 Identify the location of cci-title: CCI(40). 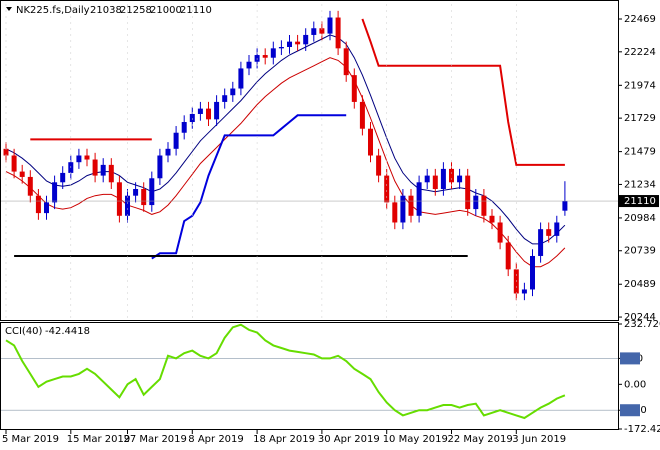
(24, 331).